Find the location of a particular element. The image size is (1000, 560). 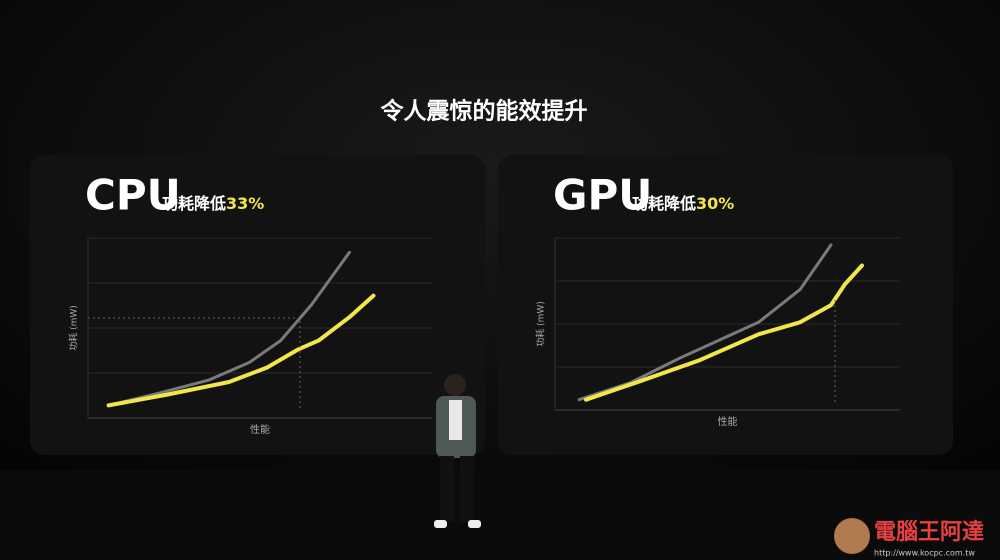

chart-subtitle: 功耗降低33% is located at coordinates (213, 203).